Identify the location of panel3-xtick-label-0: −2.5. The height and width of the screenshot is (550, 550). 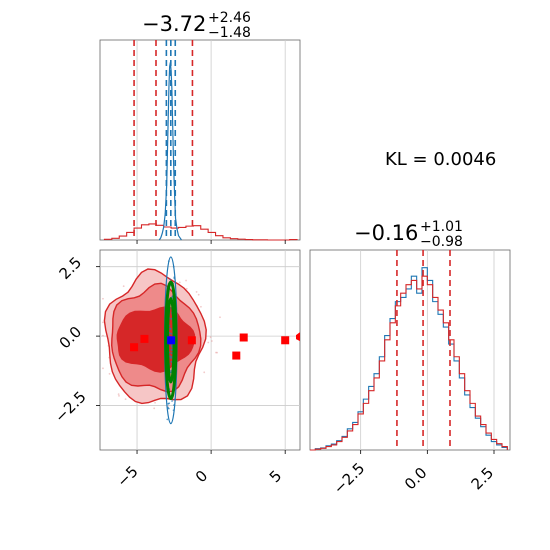
(349, 478).